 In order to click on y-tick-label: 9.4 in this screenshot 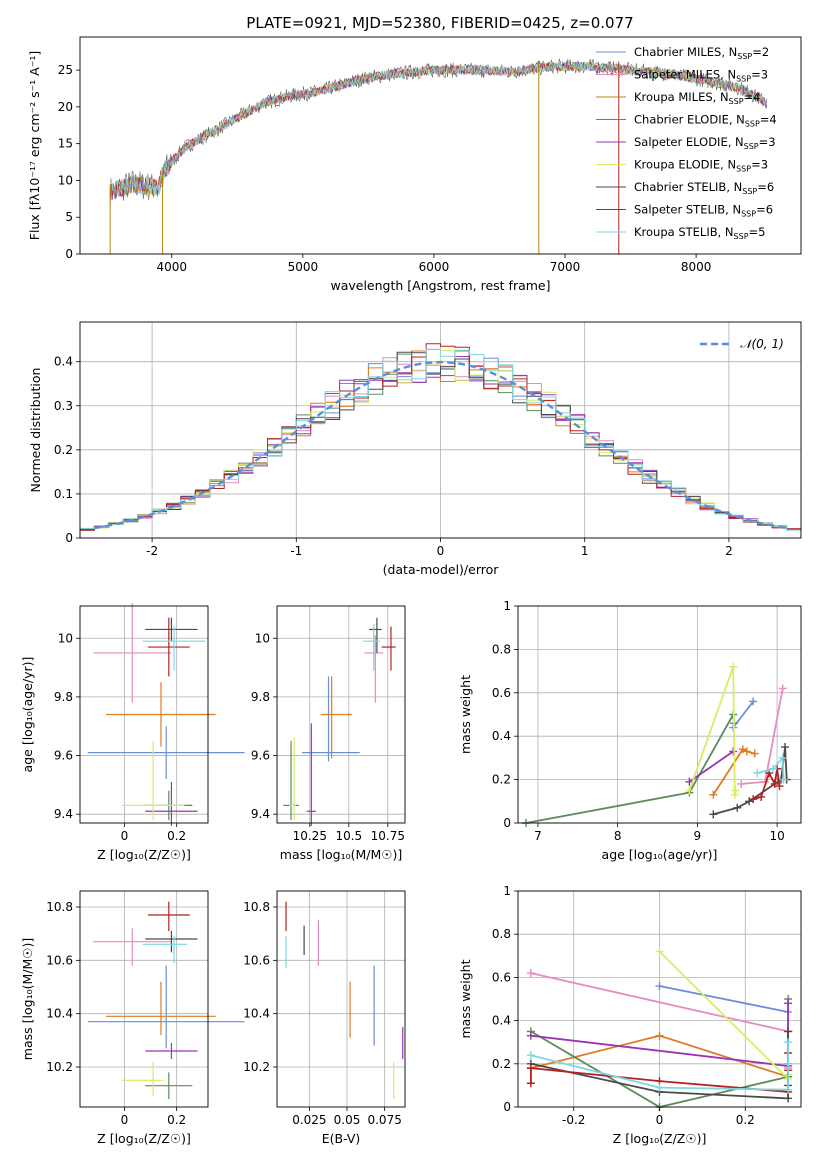, I will do `click(63, 814)`.